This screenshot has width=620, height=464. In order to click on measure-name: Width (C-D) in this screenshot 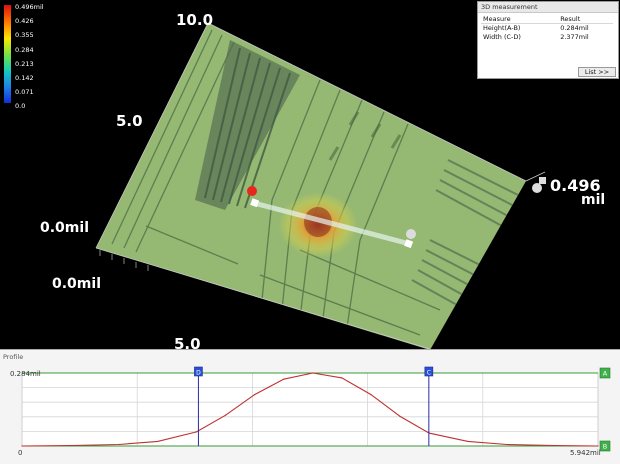, I will do `click(502, 37)`.